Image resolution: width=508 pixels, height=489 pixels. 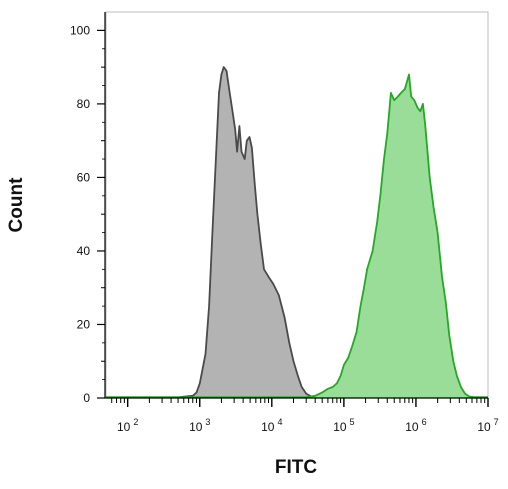 I want to click on x-tick-label: 10 3, so click(x=199, y=425).